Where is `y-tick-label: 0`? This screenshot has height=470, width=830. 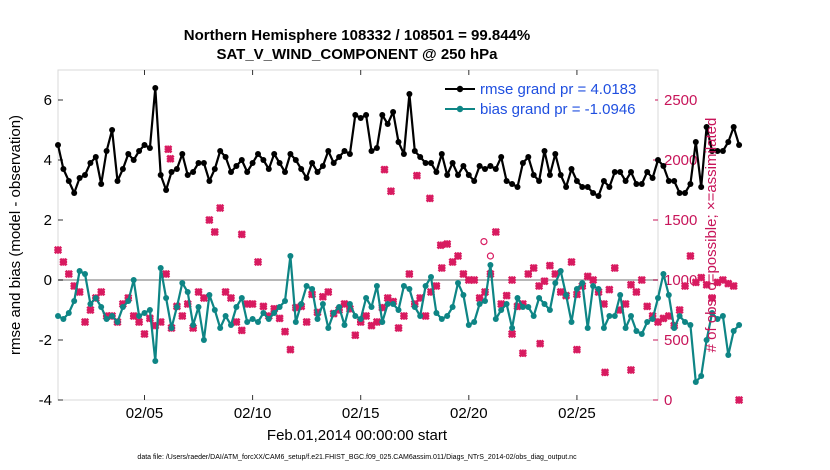
y-tick-label: 0 is located at coordinates (48, 280).